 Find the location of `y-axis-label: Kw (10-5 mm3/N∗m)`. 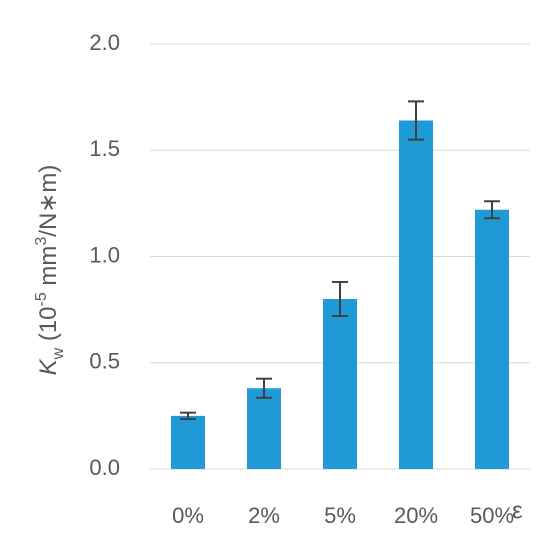

y-axis-label: Kw (10-5 mm3/N∗m) is located at coordinates (50, 270).